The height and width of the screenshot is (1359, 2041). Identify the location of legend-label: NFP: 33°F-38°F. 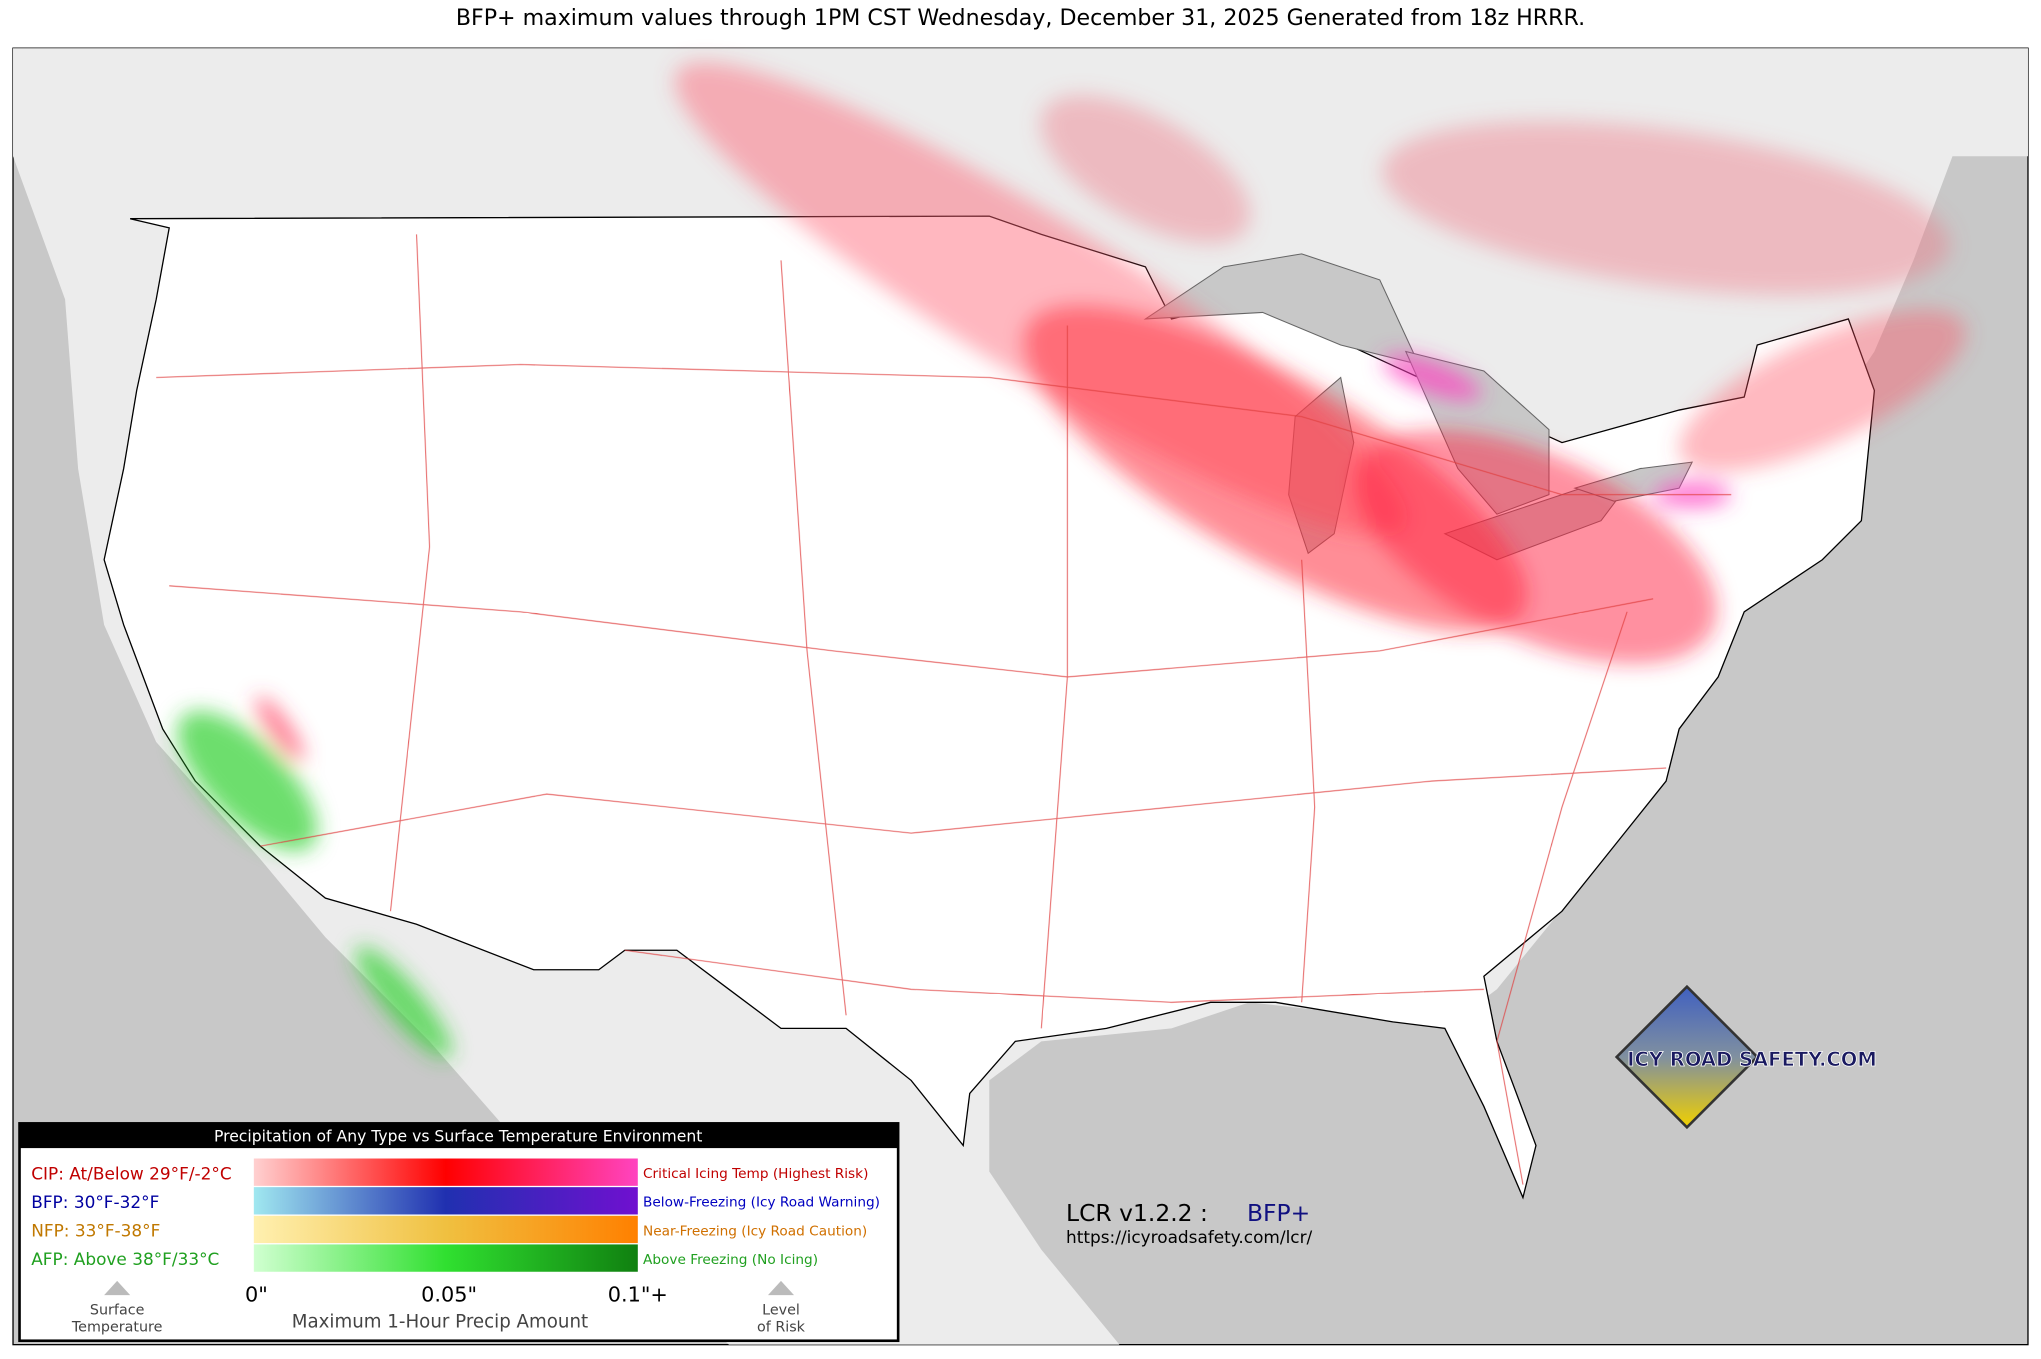
(95, 1231).